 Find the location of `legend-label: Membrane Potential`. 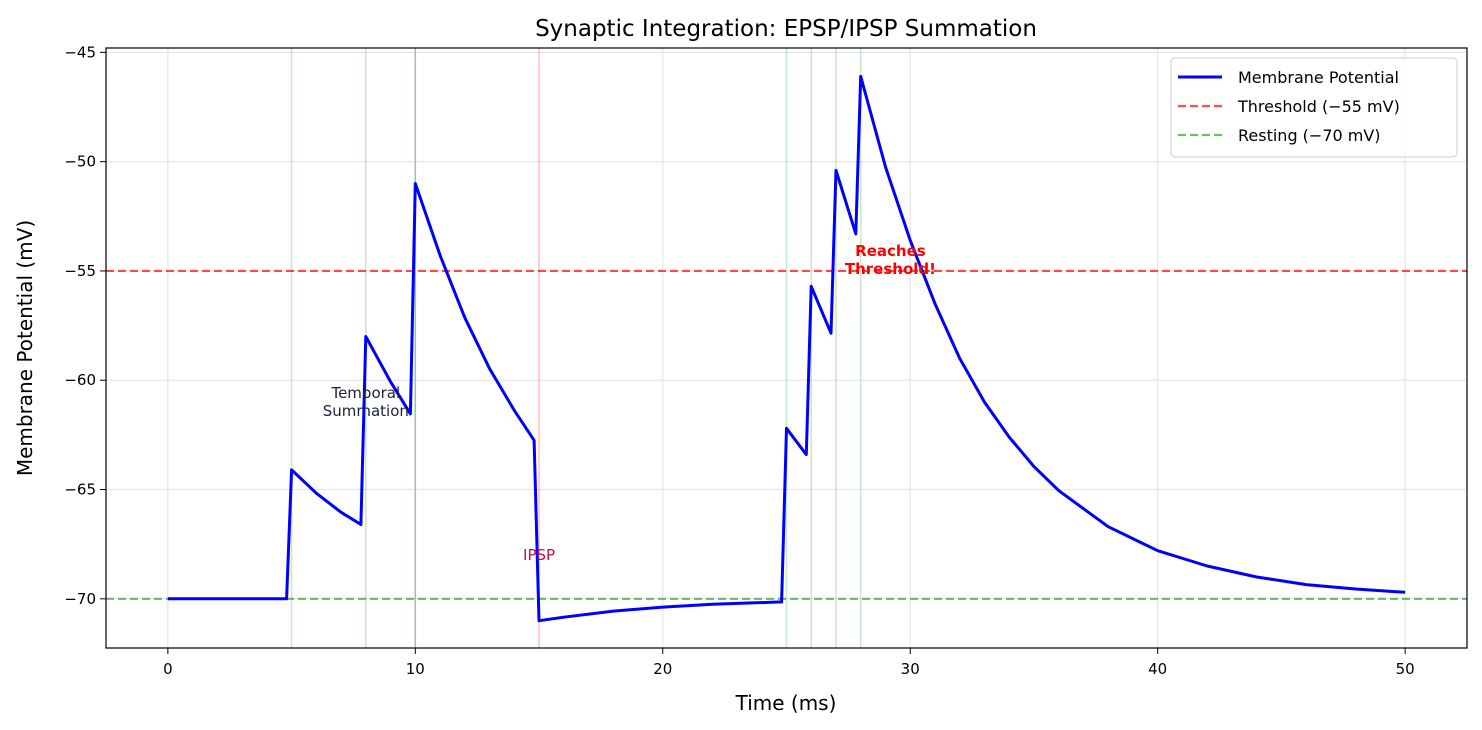

legend-label: Membrane Potential is located at coordinates (1318, 77).